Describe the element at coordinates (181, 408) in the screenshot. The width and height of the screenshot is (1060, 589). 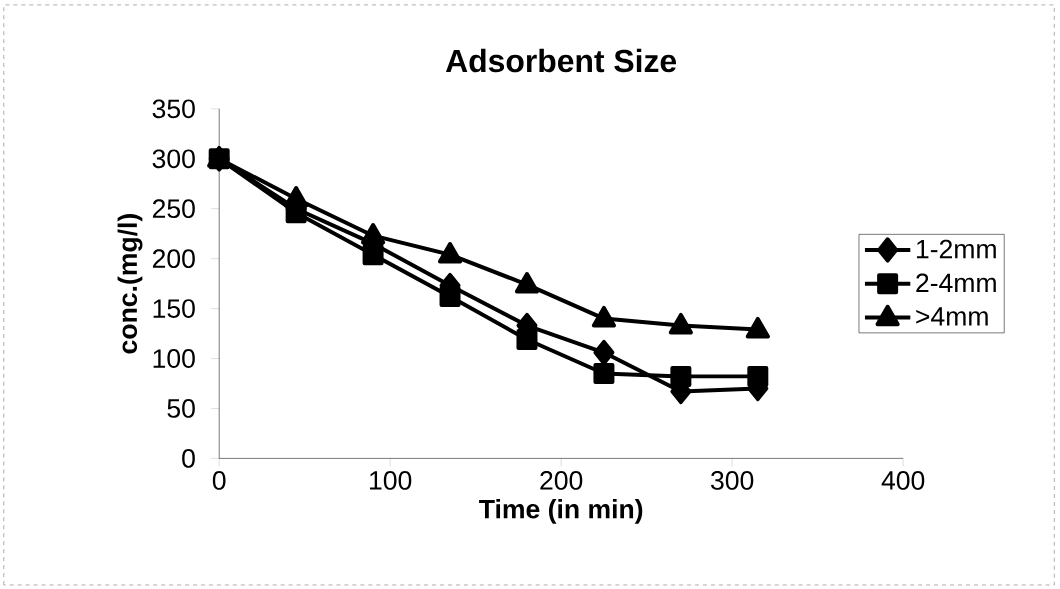
I see `y-tick-label: 50` at that location.